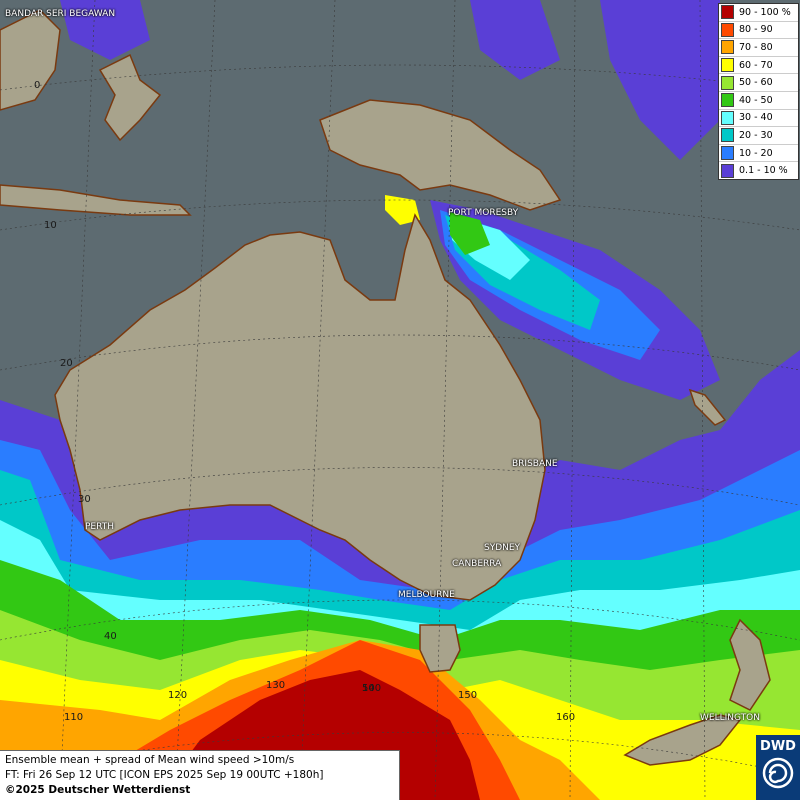 This screenshot has width=800, height=800. I want to click on legend-row-70-80: 70 - 80, so click(758, 48).